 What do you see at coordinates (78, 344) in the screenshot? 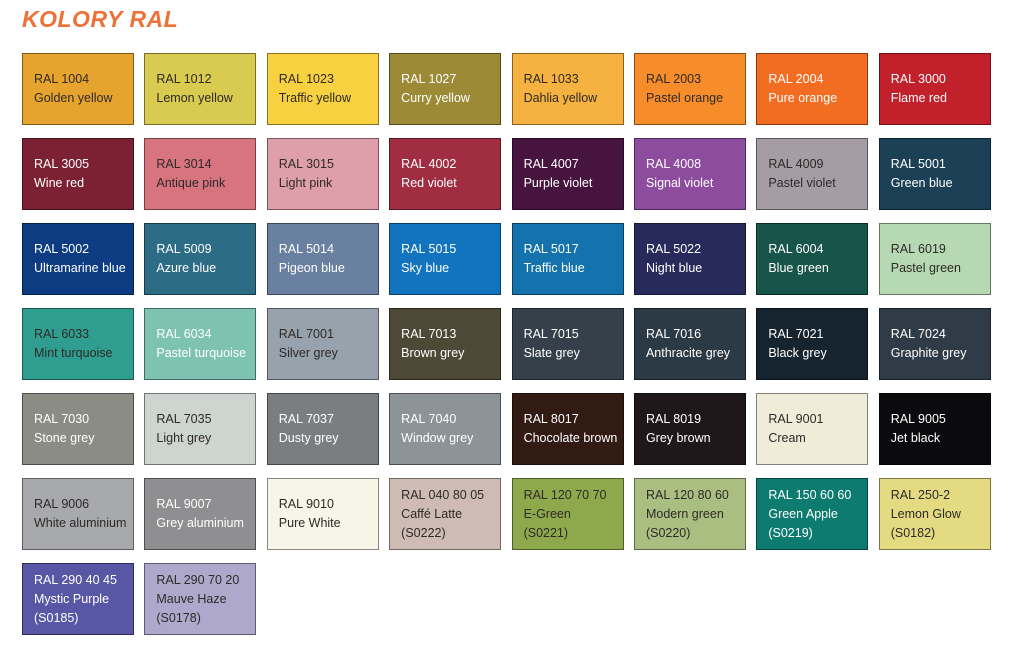
I see `ral-swatch-ral-6033: RAL 6033 Mint turquoise` at bounding box center [78, 344].